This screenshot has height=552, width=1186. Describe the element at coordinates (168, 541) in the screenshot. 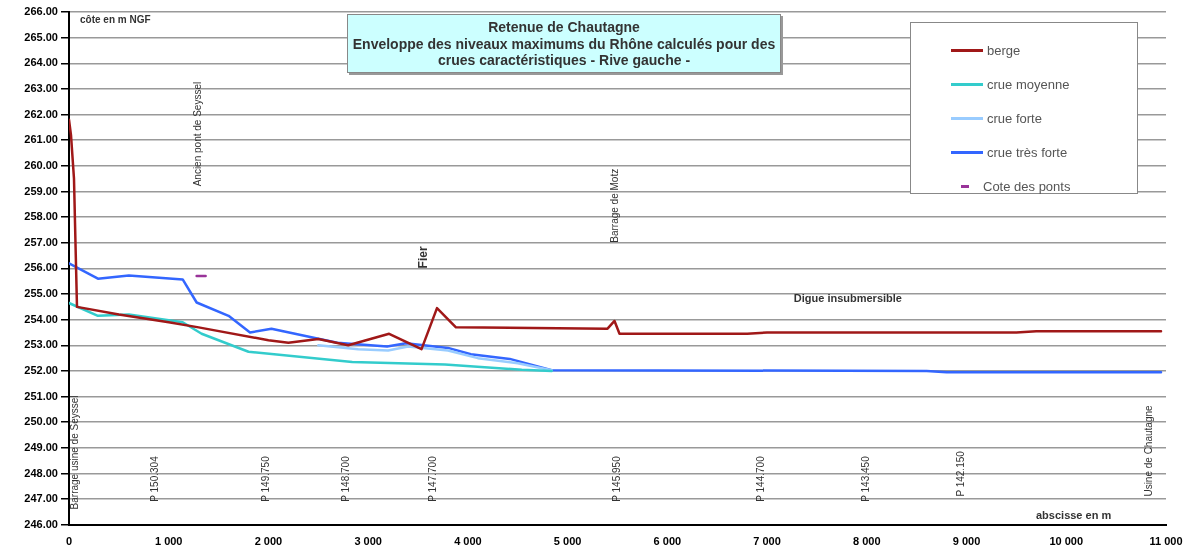

I see `x-tick-label: 1 000` at that location.